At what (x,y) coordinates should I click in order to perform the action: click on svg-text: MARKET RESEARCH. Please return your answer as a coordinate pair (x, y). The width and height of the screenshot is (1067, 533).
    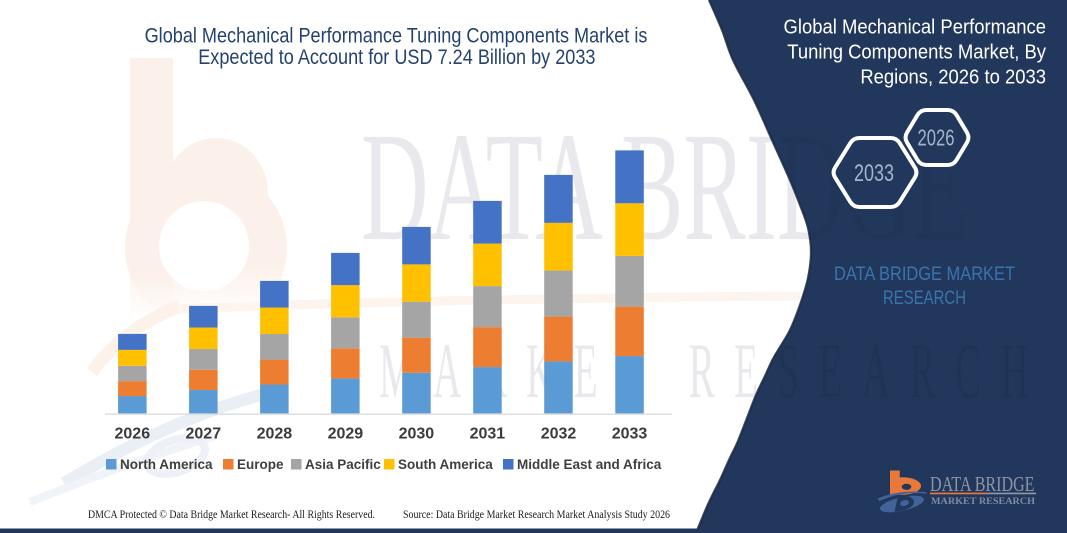
    Looking at the image, I should click on (983, 502).